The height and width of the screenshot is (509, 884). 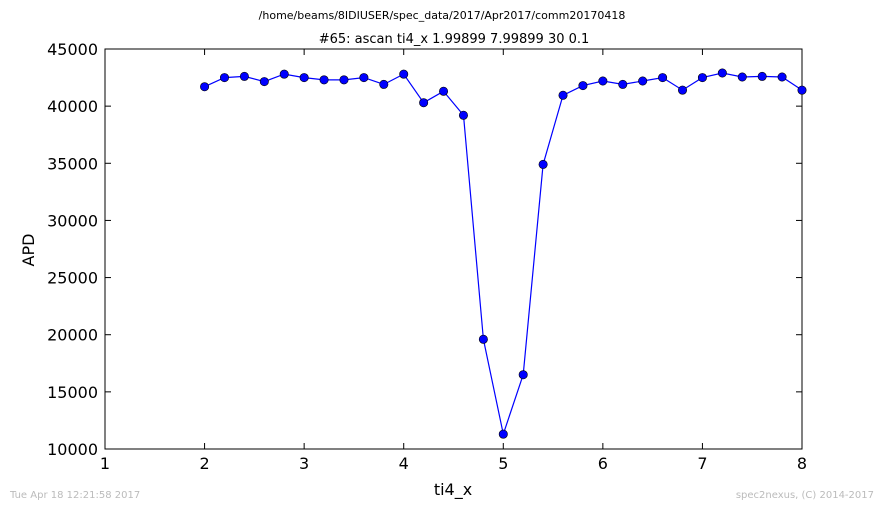 What do you see at coordinates (74, 495) in the screenshot?
I see `footer-timestamp: Tue Apr 18 12:21:58 2017` at bounding box center [74, 495].